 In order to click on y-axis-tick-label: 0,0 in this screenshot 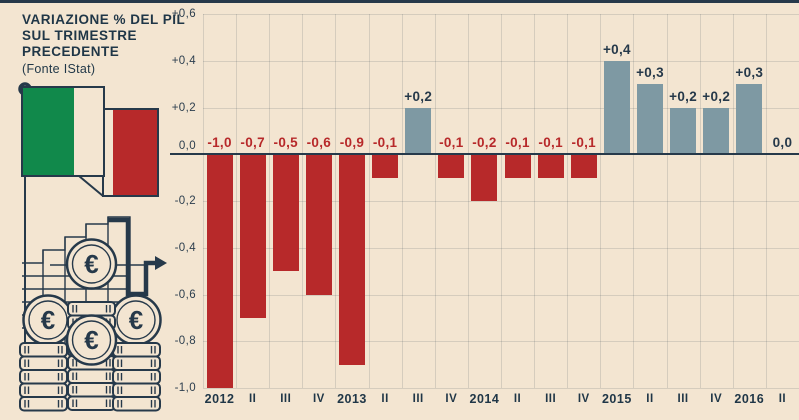, I will do `click(187, 146)`.